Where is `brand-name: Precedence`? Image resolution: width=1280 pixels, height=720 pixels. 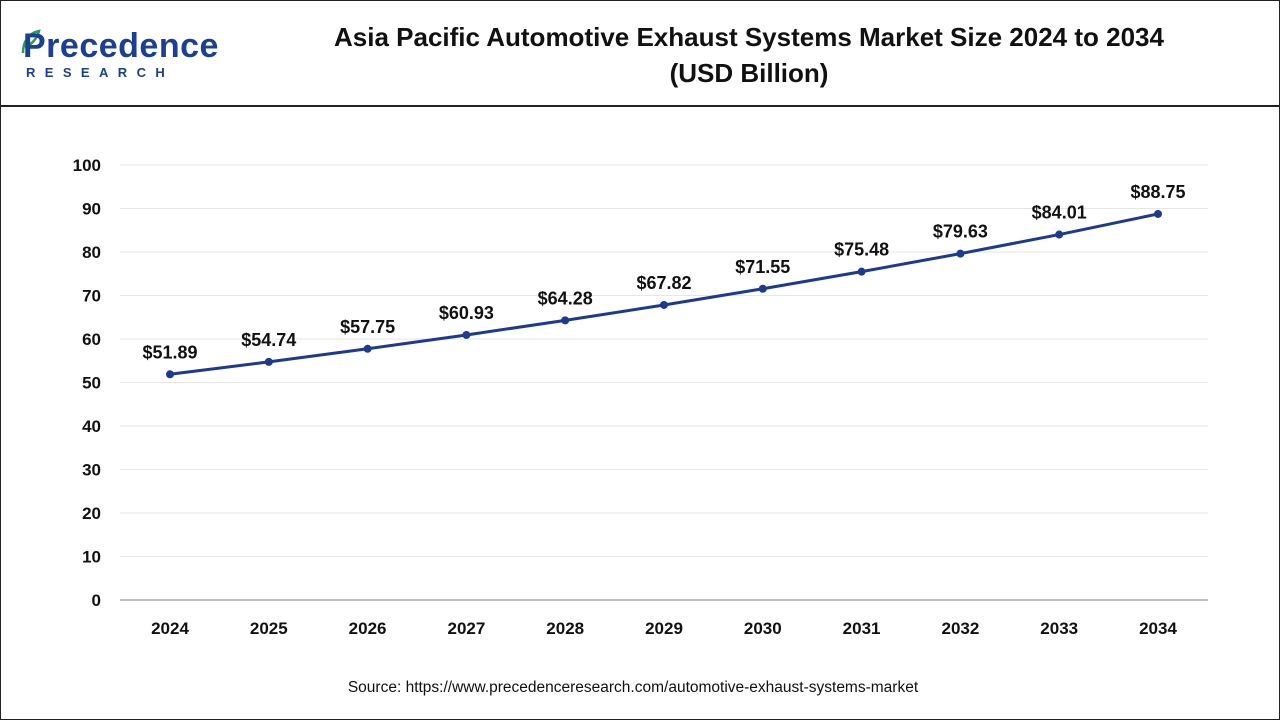 brand-name: Precedence is located at coordinates (121, 46).